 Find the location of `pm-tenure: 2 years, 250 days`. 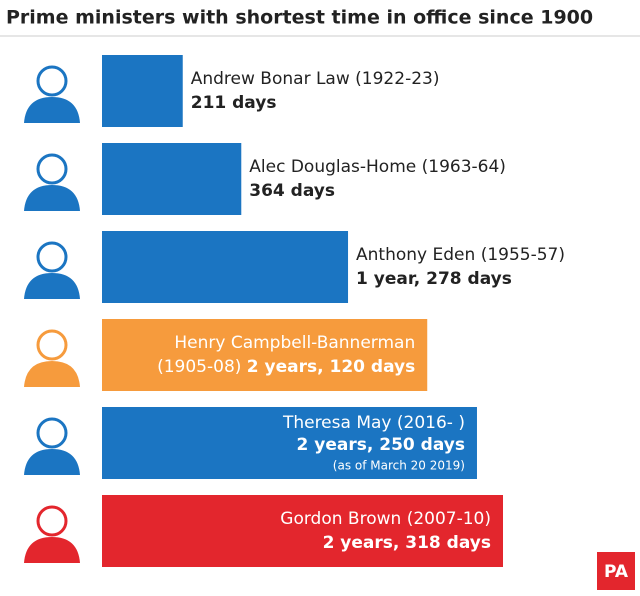

pm-tenure: 2 years, 250 days is located at coordinates (381, 445).